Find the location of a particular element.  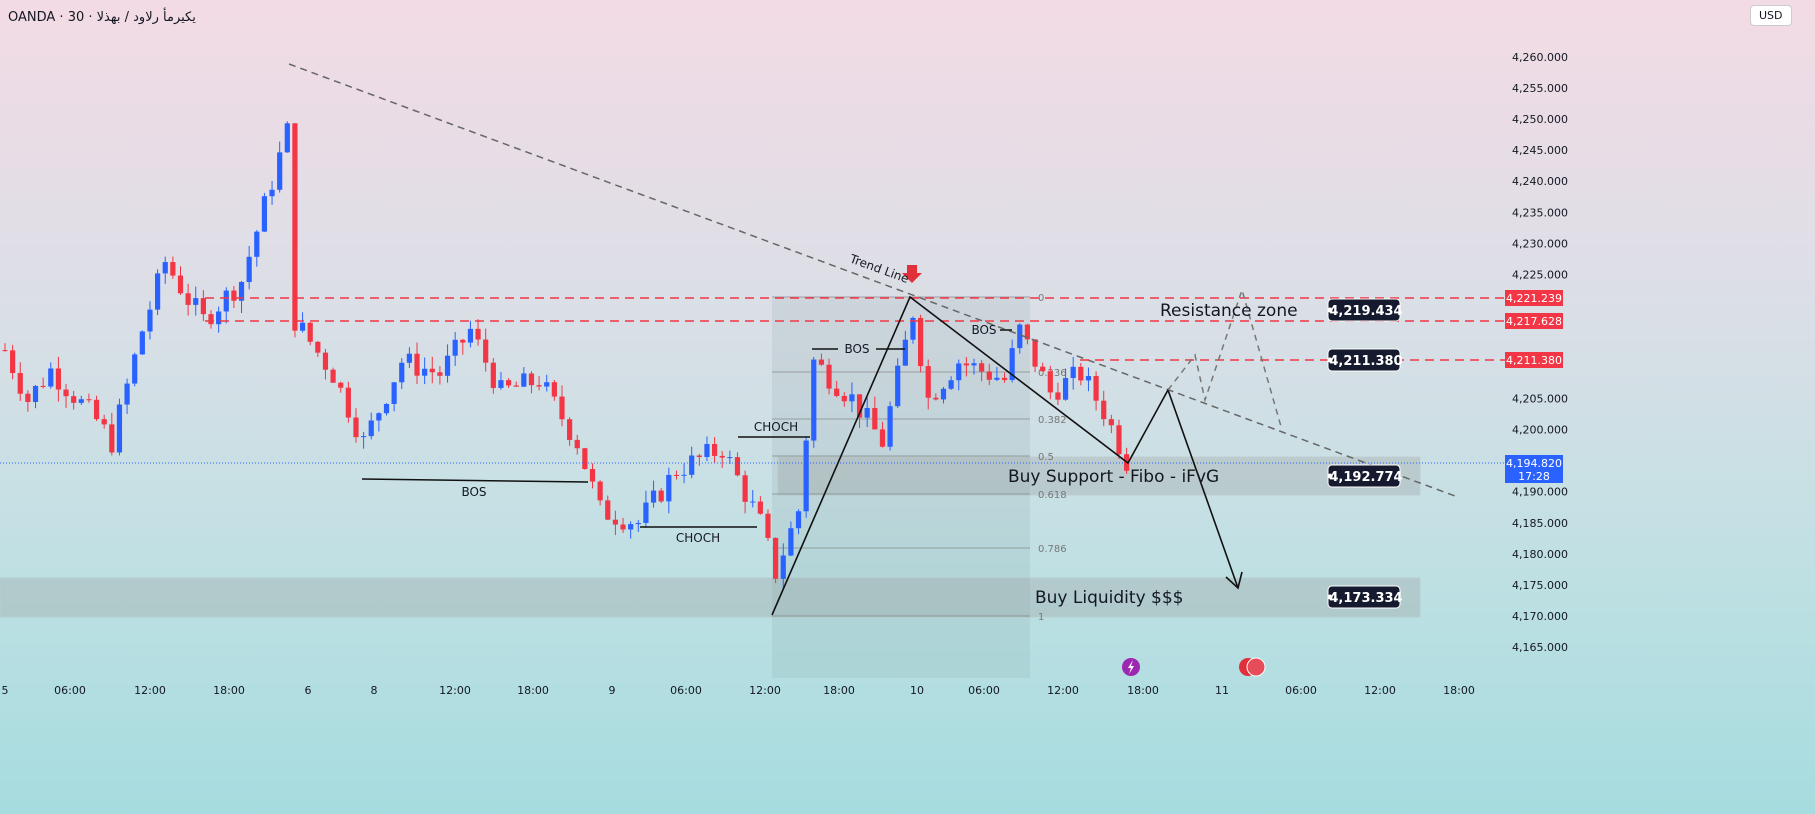

x-tick-label: 10 is located at coordinates (917, 690).